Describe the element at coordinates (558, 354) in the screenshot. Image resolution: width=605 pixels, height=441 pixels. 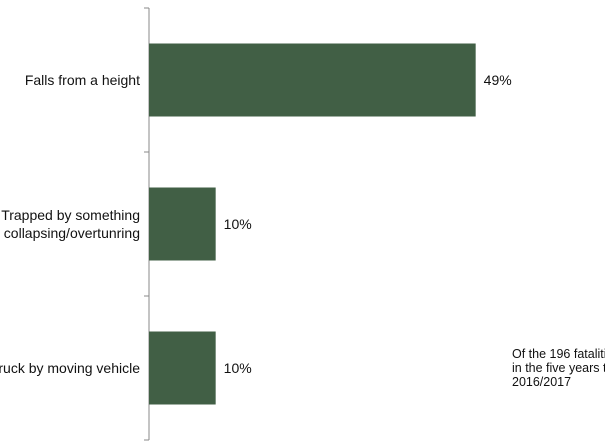
I see `note-line-1: Of the 196 fatalities` at that location.